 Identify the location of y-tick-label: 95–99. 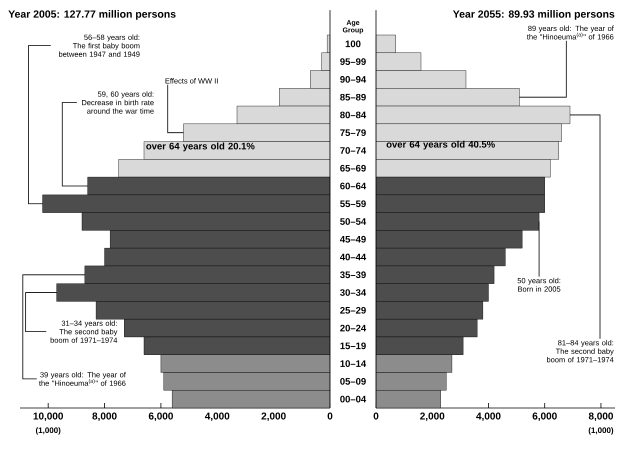
(353, 61).